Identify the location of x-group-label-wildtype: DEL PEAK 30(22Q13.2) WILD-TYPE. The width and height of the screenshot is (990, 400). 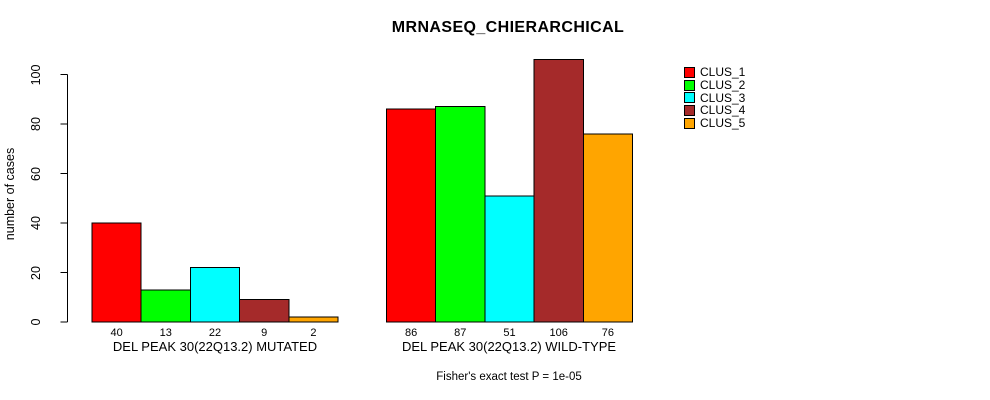
(509, 346).